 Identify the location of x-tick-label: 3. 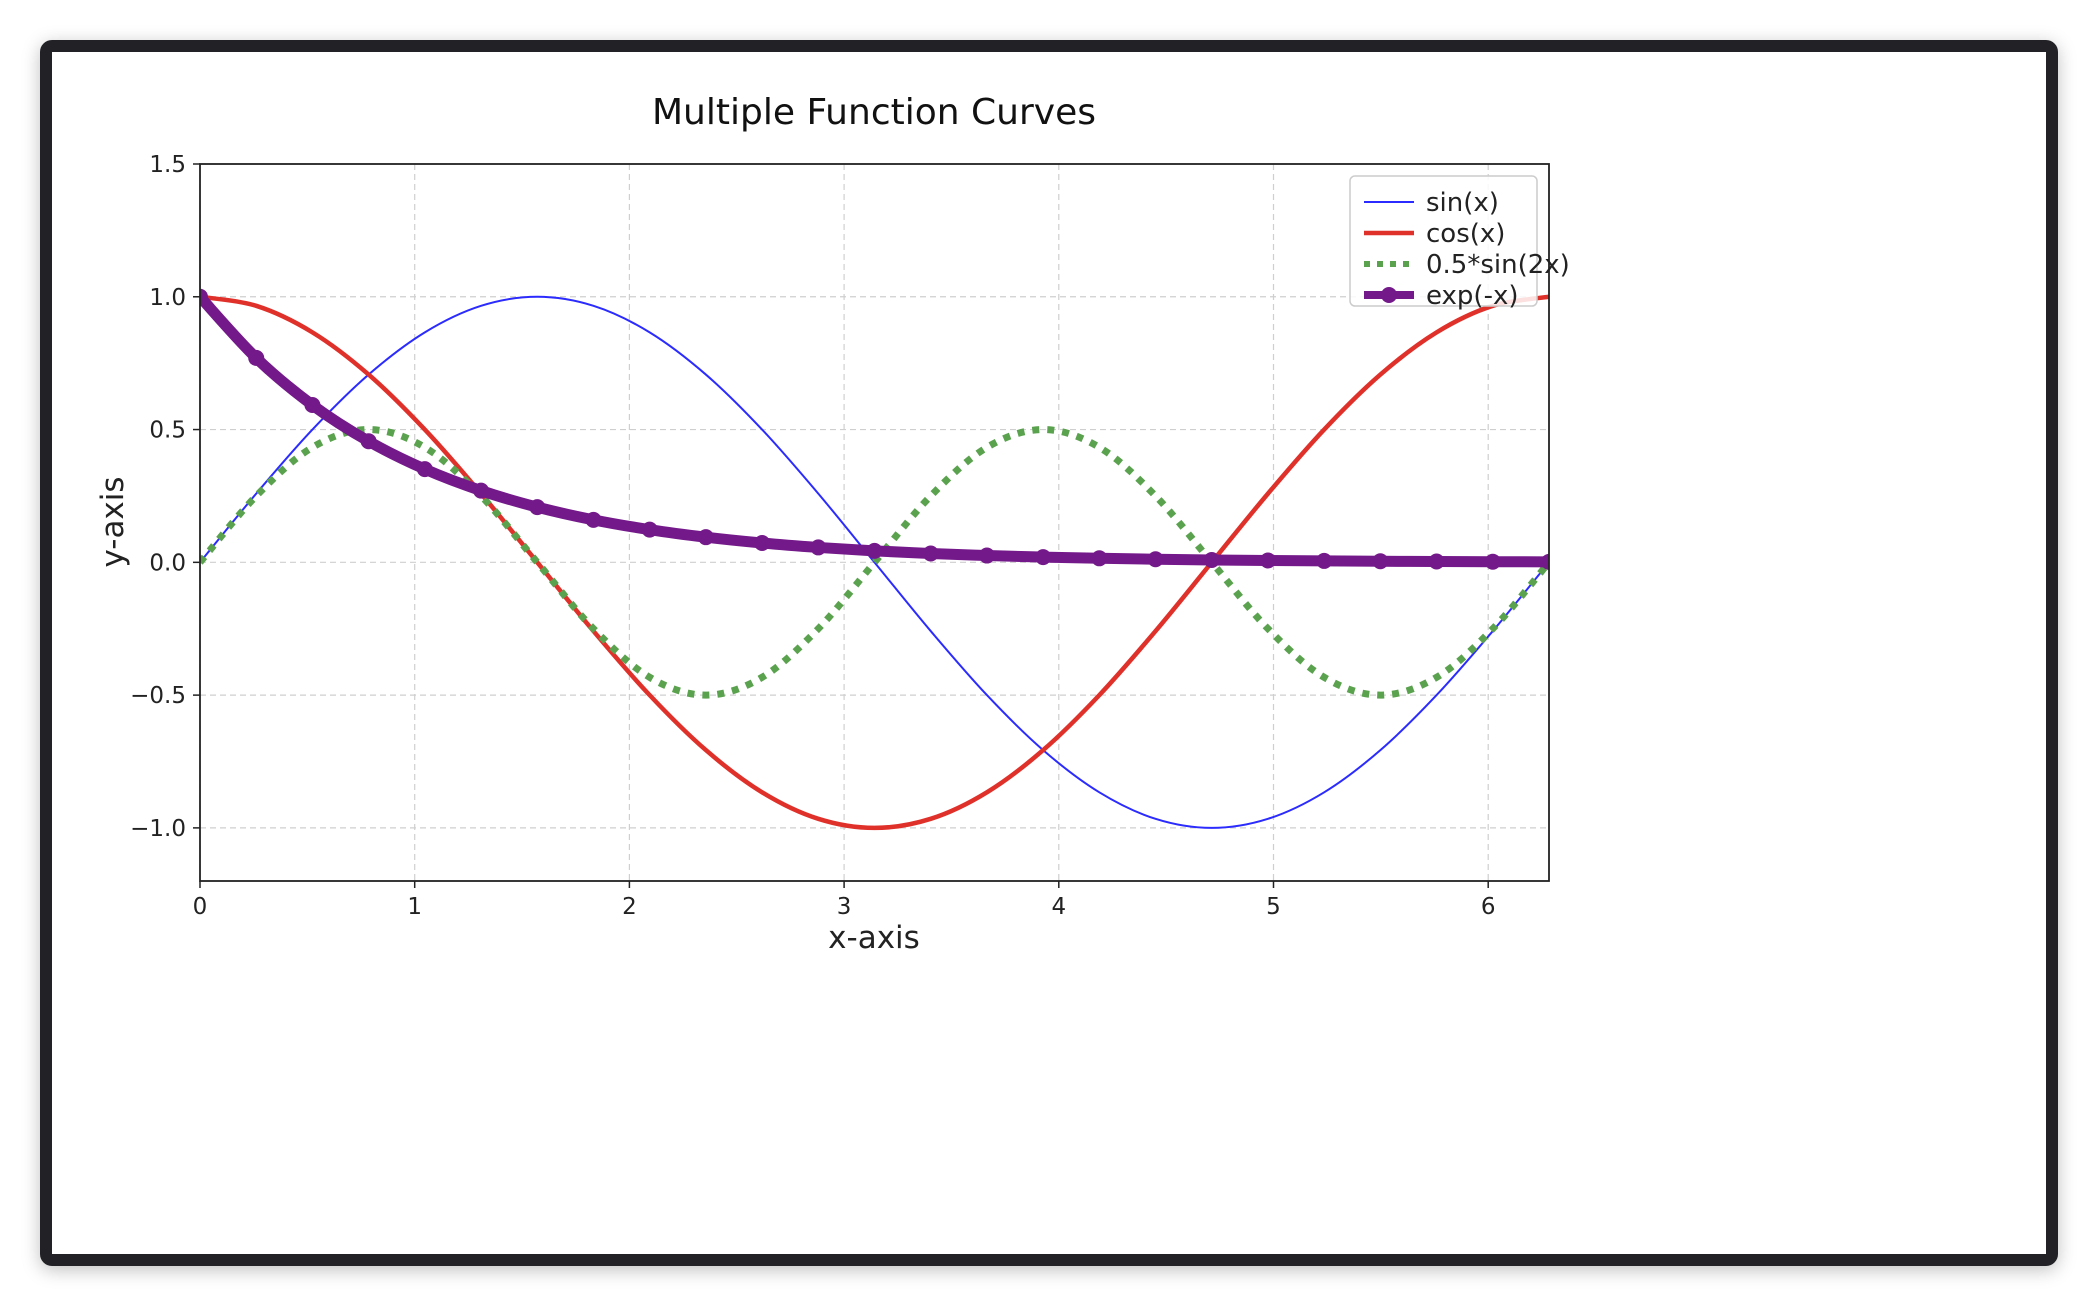
(844, 907).